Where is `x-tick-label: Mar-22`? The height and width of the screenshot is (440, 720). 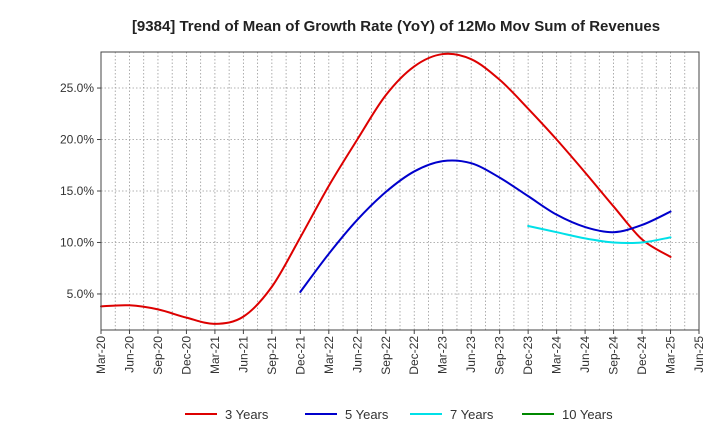 x-tick-label: Mar-22 is located at coordinates (329, 355).